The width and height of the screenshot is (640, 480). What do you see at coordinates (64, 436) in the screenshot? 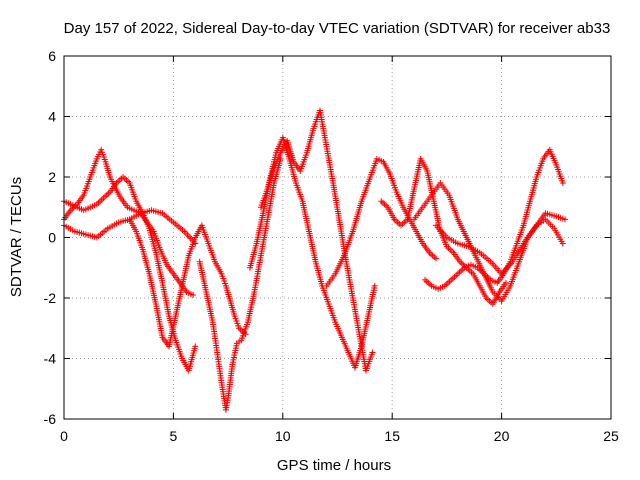
I see `x-tick-label: 0` at bounding box center [64, 436].